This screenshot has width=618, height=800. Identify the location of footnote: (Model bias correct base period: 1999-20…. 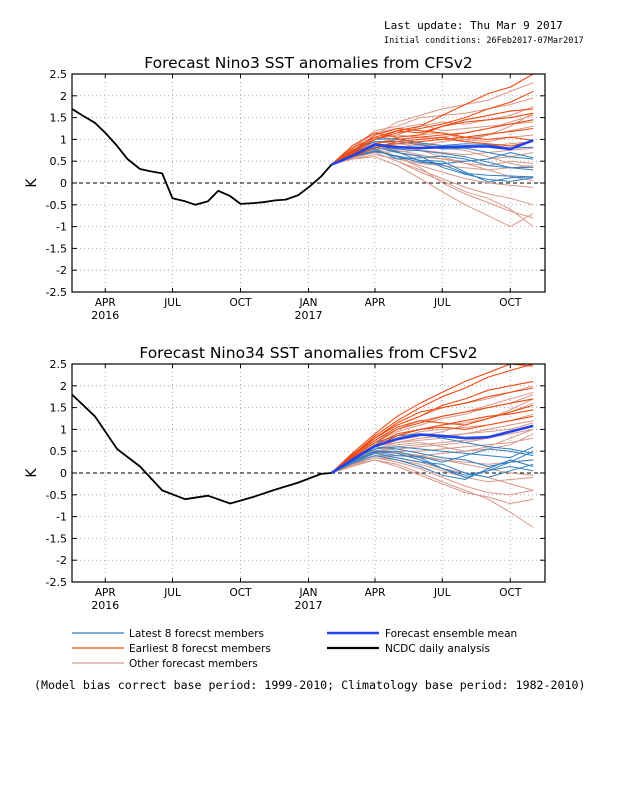
(310, 685).